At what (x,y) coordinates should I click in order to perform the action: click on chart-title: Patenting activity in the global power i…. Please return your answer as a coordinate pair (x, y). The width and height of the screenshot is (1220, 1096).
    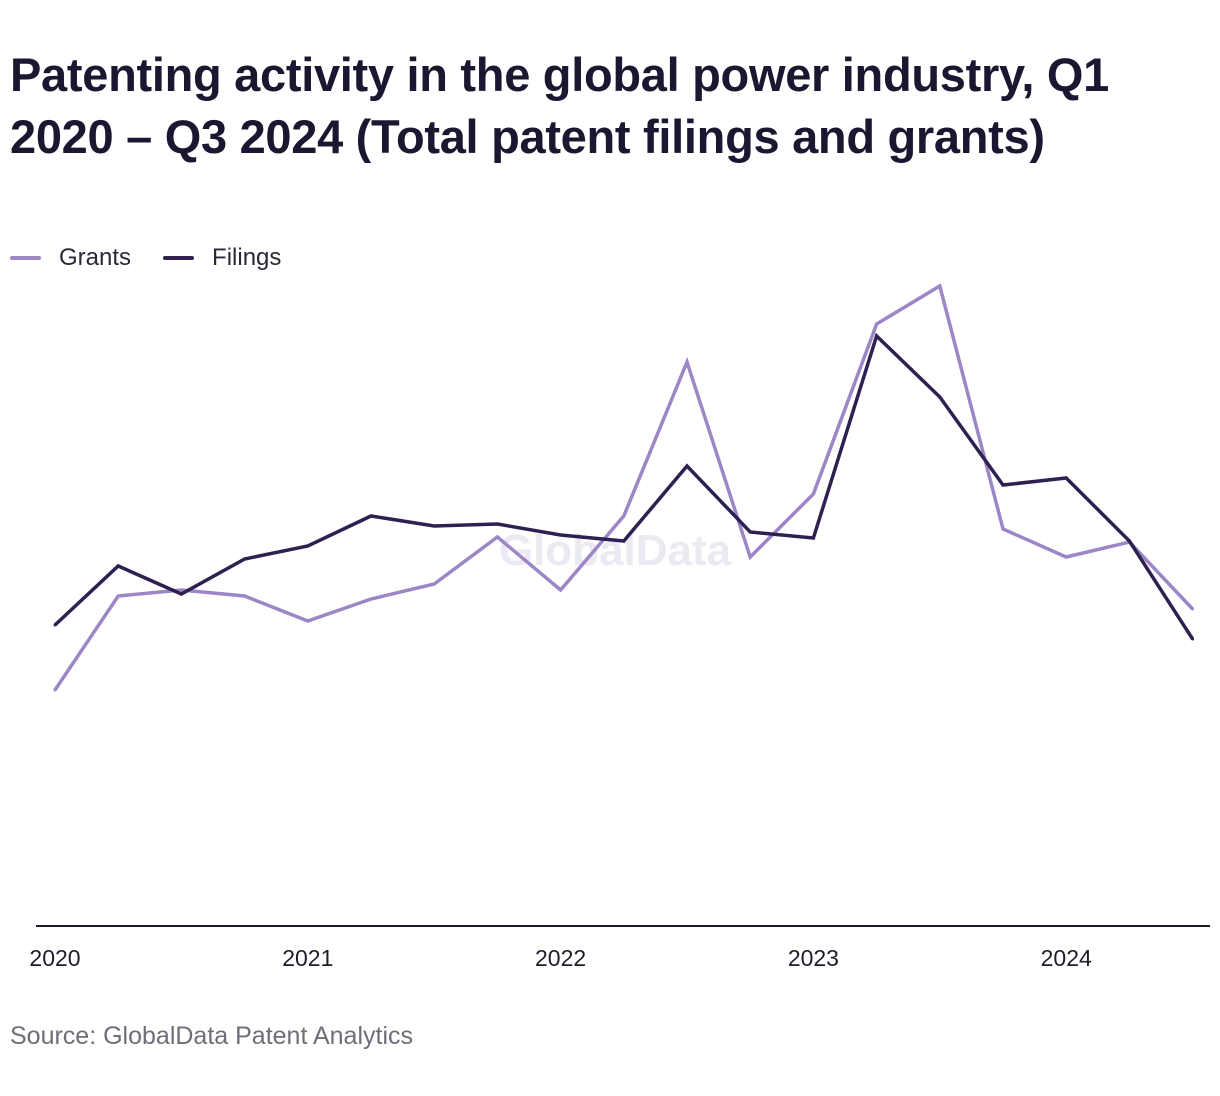
    Looking at the image, I should click on (559, 105).